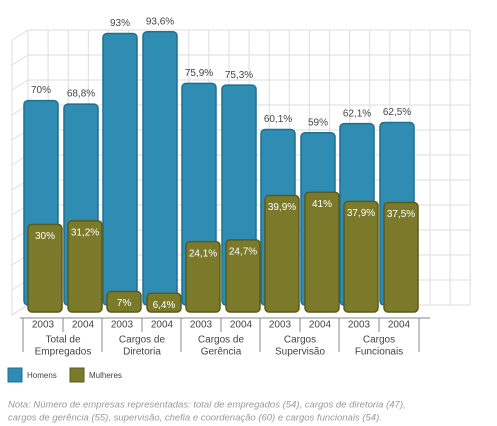  I want to click on group-label: Gerência, so click(221, 352).